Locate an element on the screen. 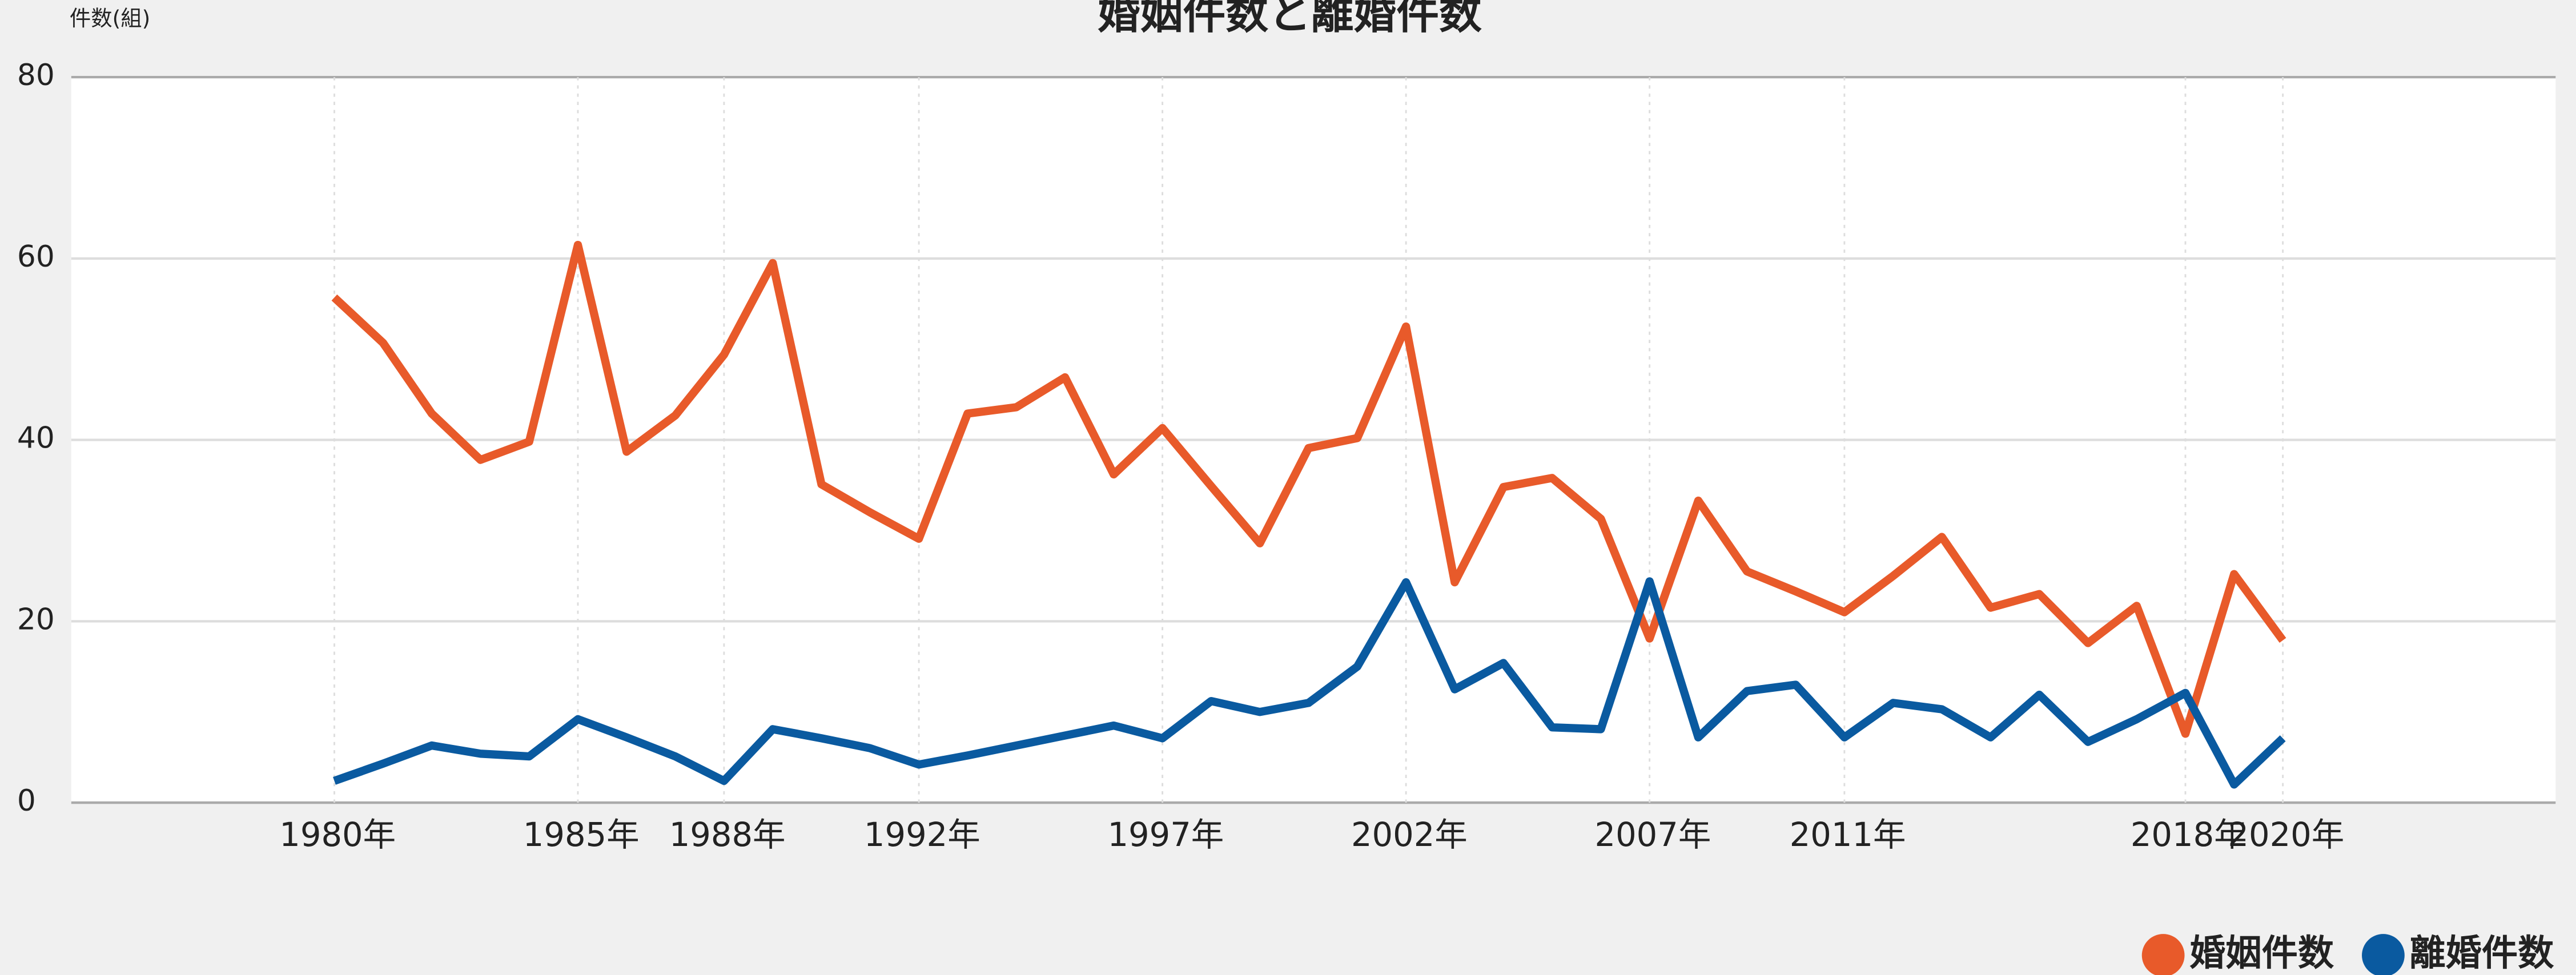 The width and height of the screenshot is (2576, 975). x-tick-label: 1985年 is located at coordinates (581, 835).